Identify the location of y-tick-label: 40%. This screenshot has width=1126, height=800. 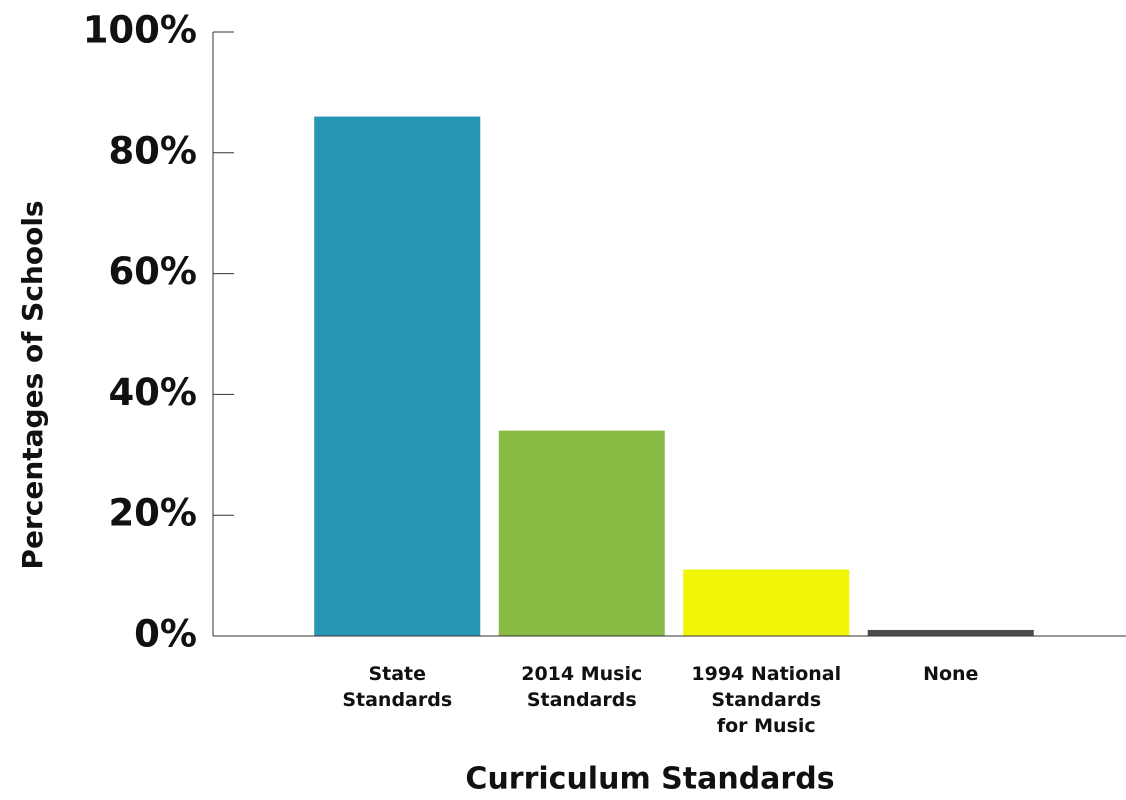
(152, 392).